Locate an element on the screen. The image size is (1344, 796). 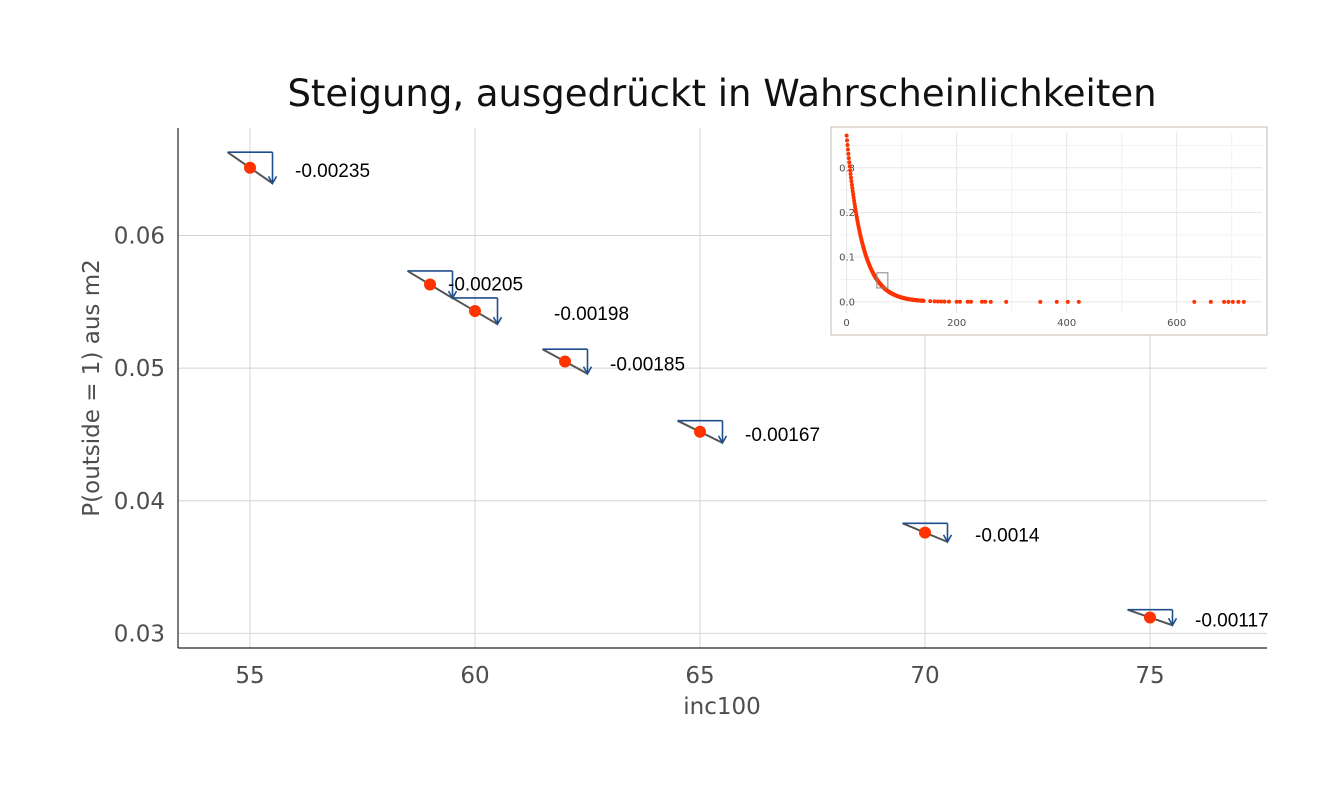
inset-highlight-box is located at coordinates (882, 280).